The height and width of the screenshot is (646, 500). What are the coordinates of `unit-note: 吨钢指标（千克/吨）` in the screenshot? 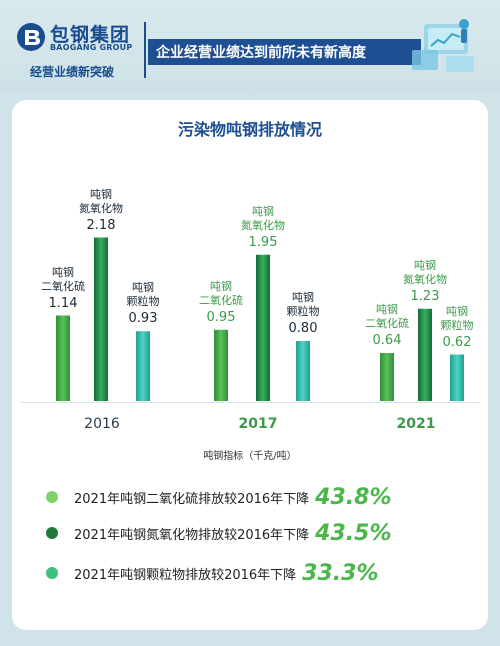 It's located at (250, 456).